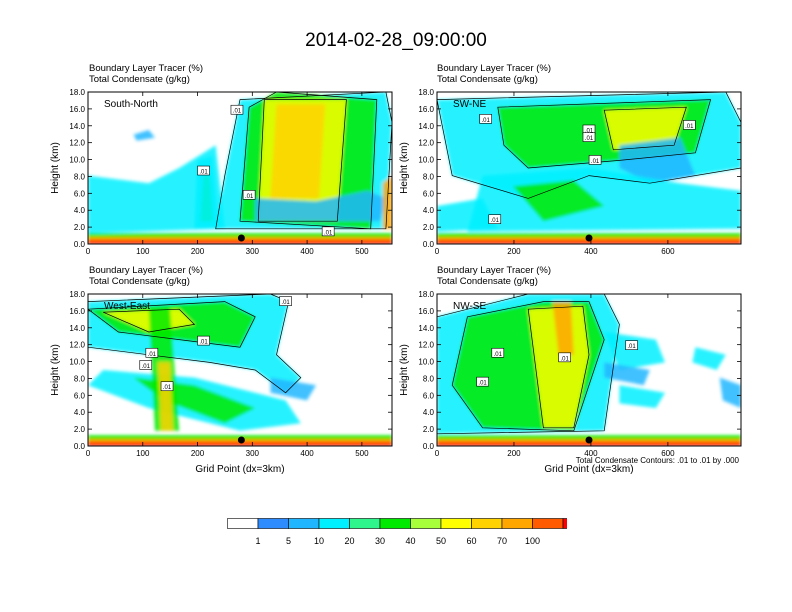 This screenshot has height=612, width=792. I want to click on y-tick-label: 0.0, so click(429, 446).